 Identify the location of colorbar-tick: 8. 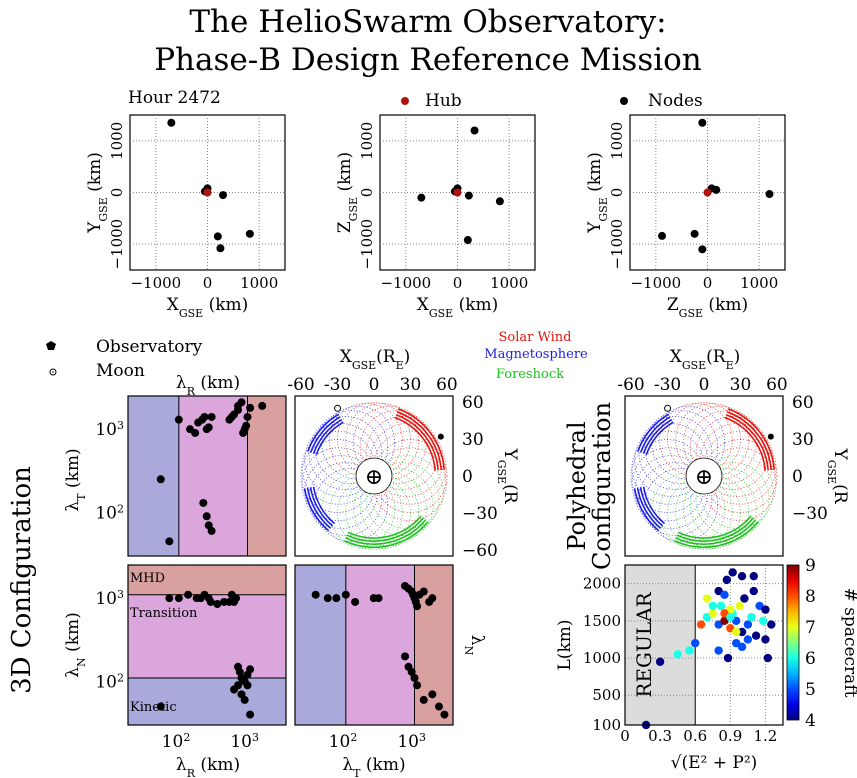
(810, 597).